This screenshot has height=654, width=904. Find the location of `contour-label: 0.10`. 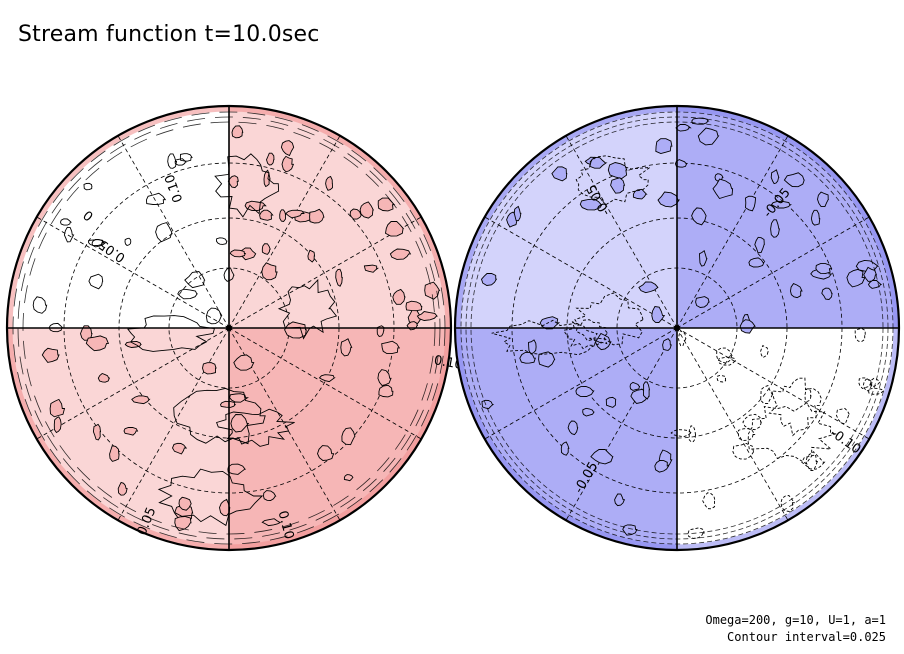

contour-label: 0.10 is located at coordinates (285, 525).